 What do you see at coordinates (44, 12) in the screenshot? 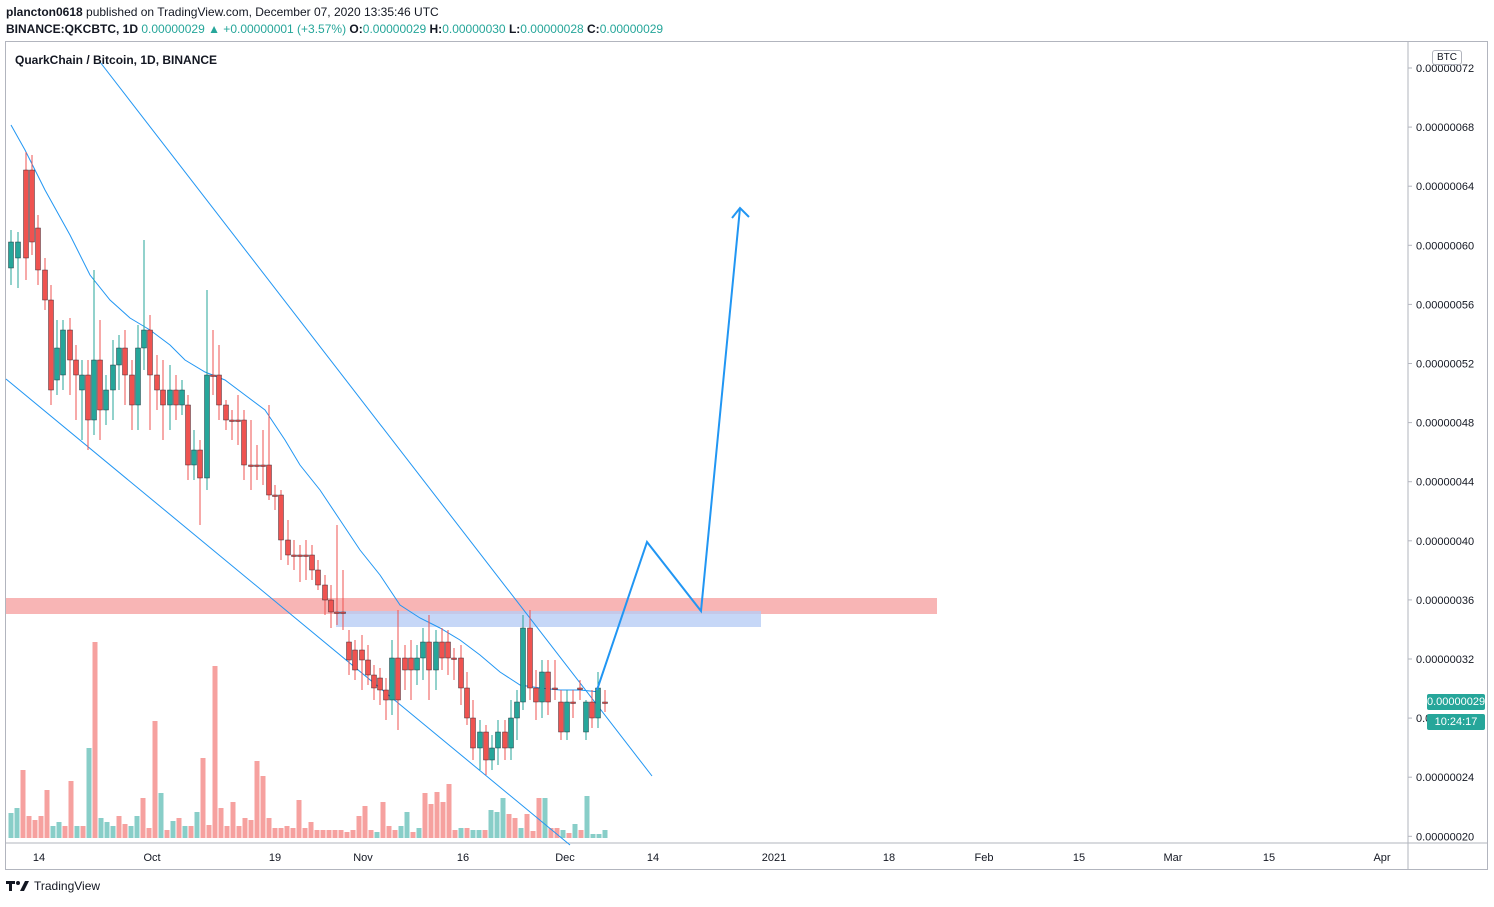
I see `publisher-name: plancton0618` at bounding box center [44, 12].